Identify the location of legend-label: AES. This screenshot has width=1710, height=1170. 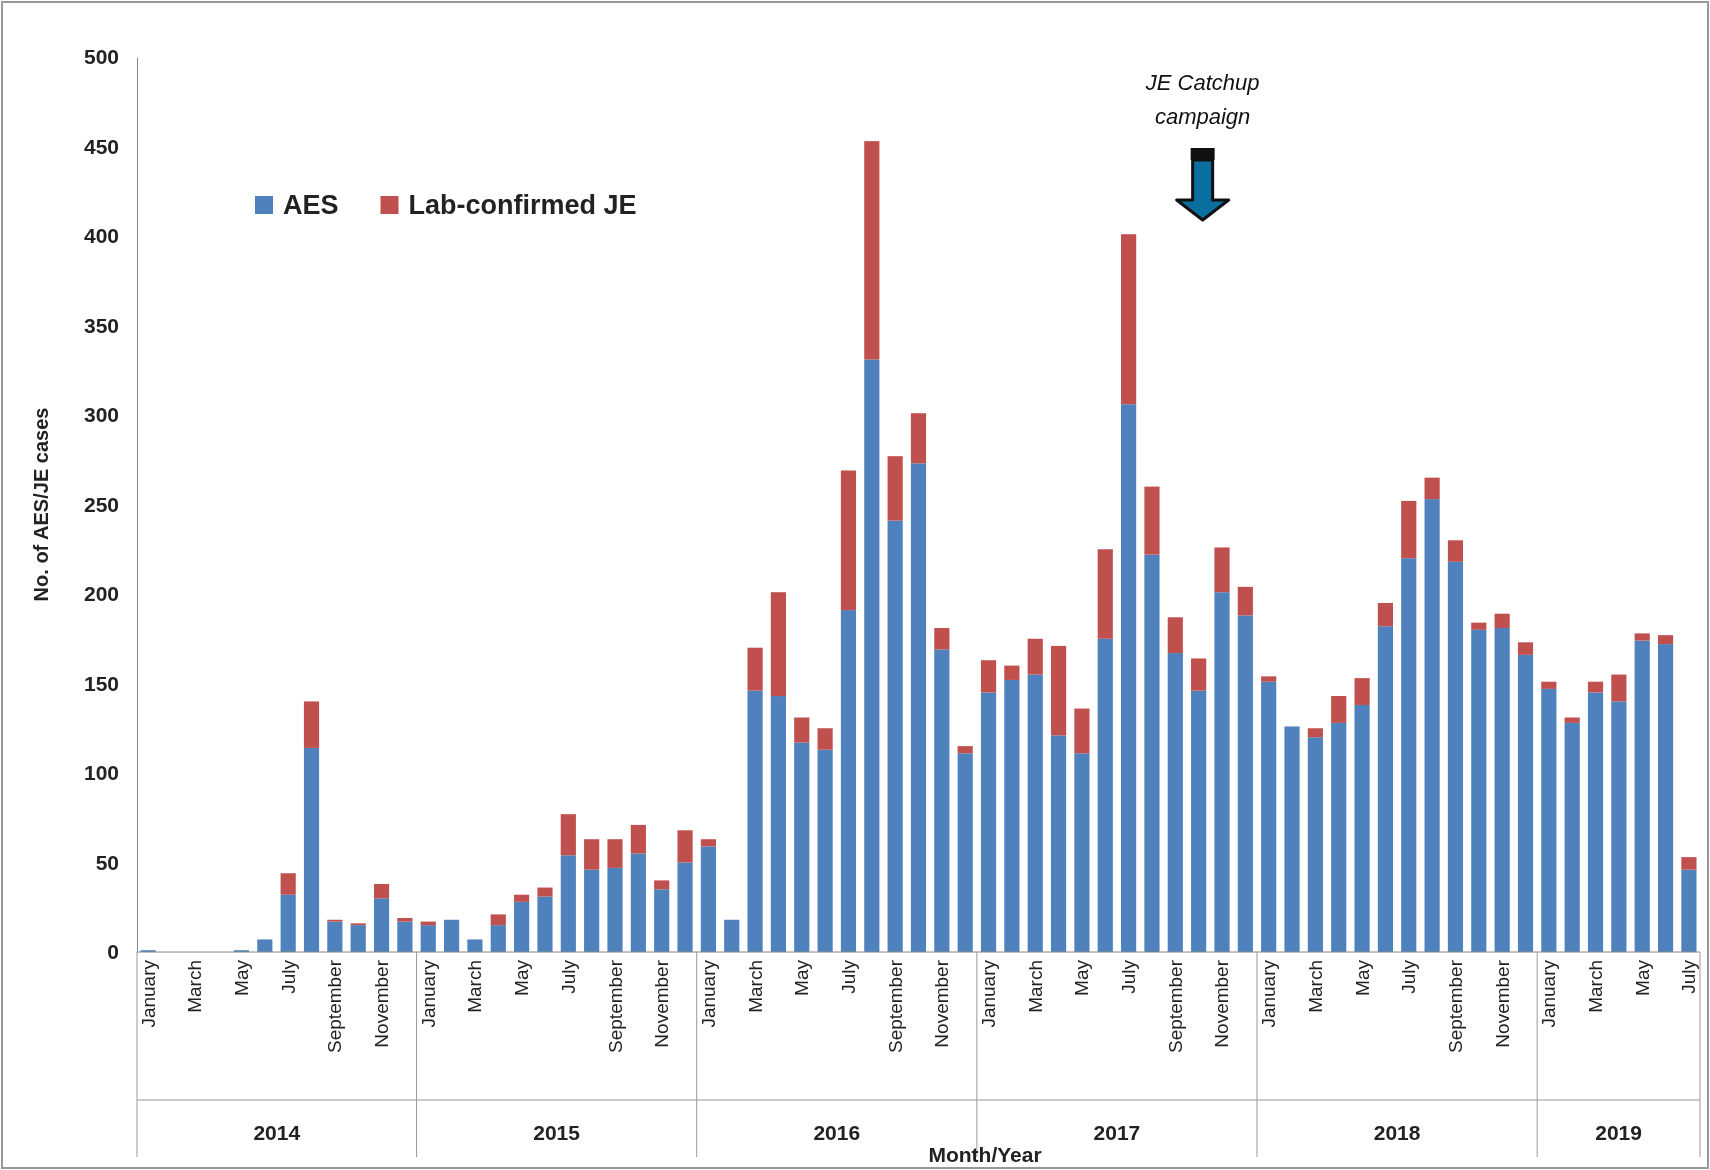
(311, 205).